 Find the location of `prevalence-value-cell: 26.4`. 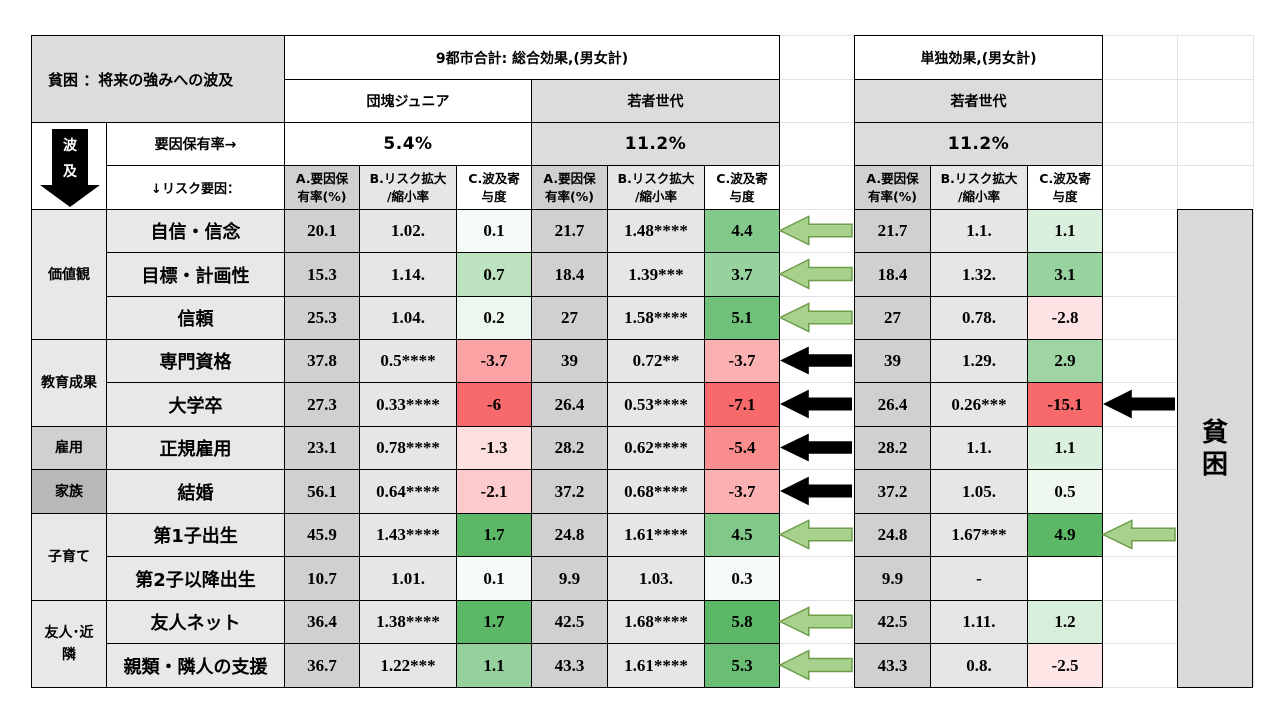

prevalence-value-cell: 26.4 is located at coordinates (569, 404).